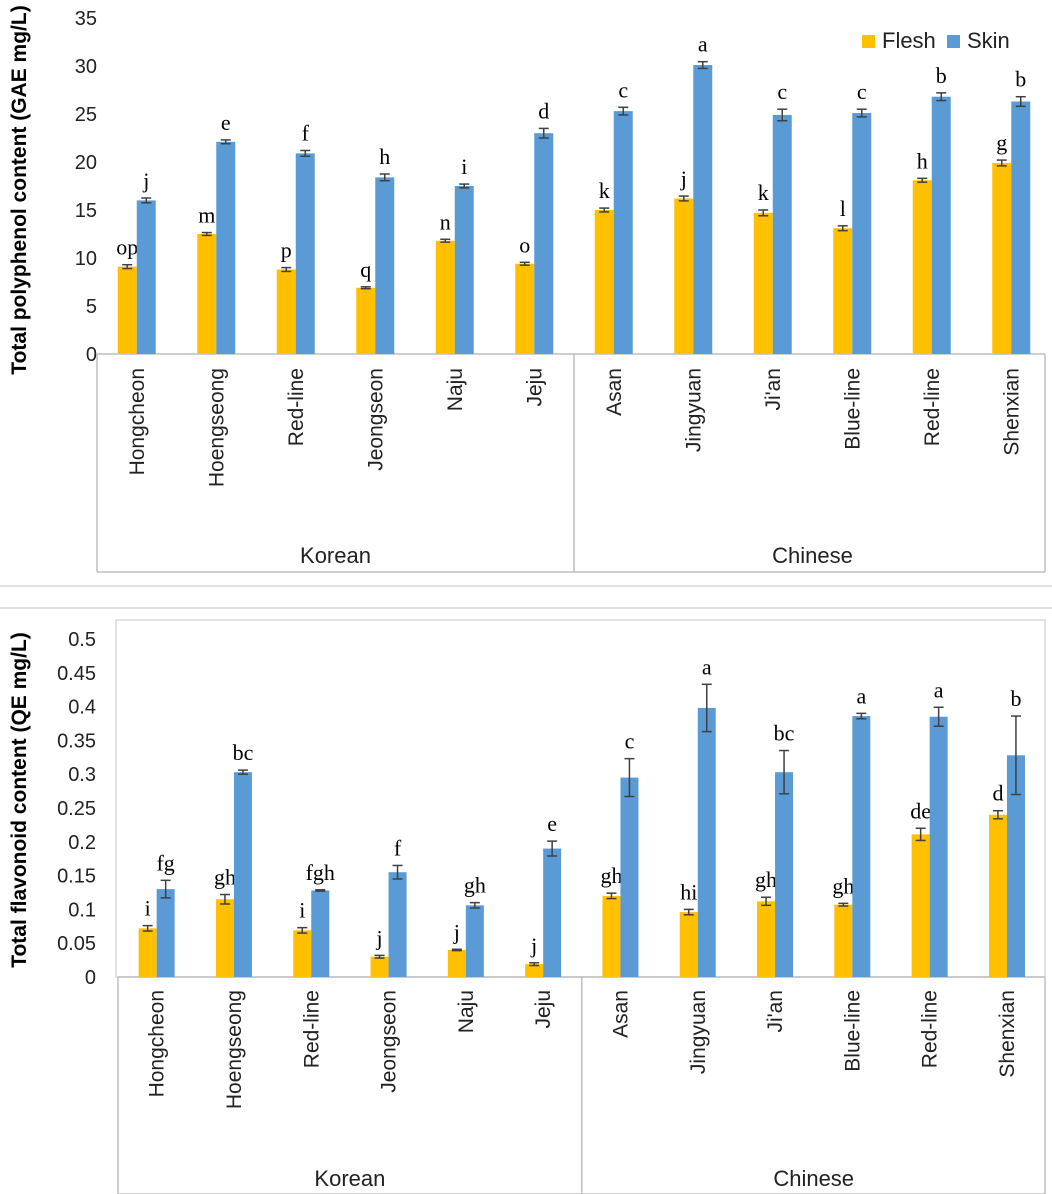  I want to click on legend-swatch-skin, so click(953, 41).